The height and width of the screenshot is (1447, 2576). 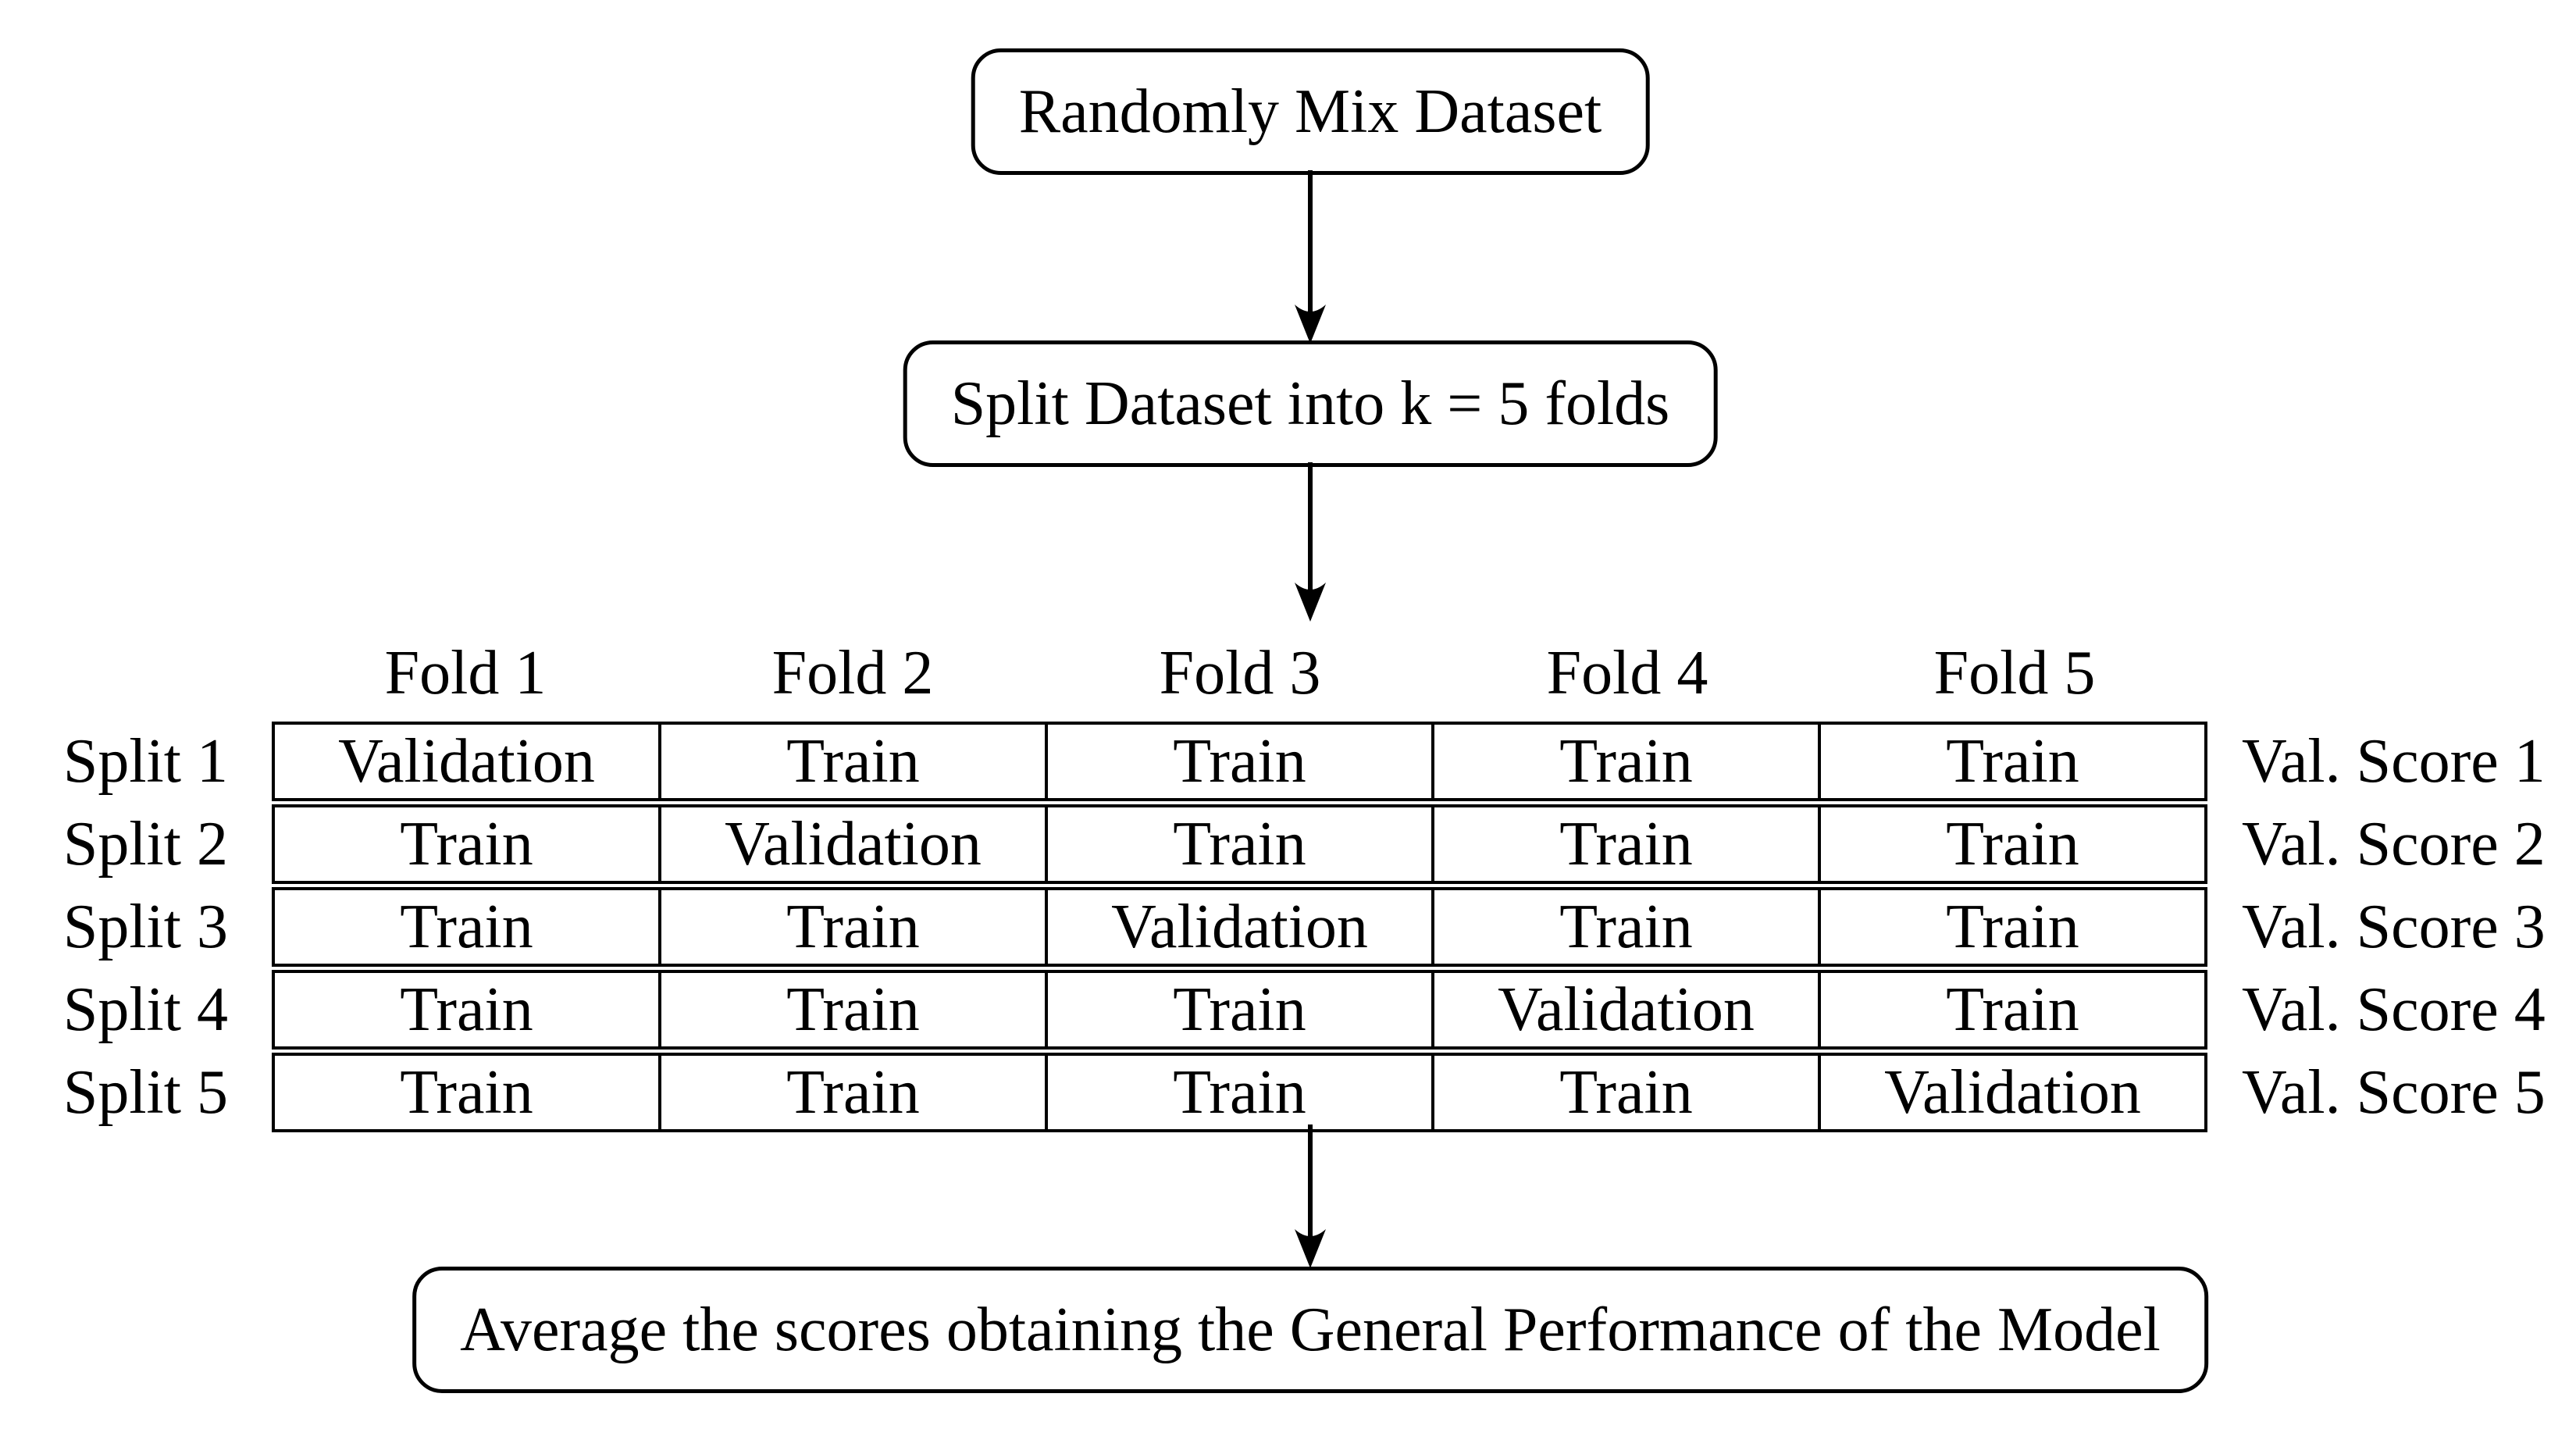 I want to click on split-label: Split 2, so click(x=145, y=844).